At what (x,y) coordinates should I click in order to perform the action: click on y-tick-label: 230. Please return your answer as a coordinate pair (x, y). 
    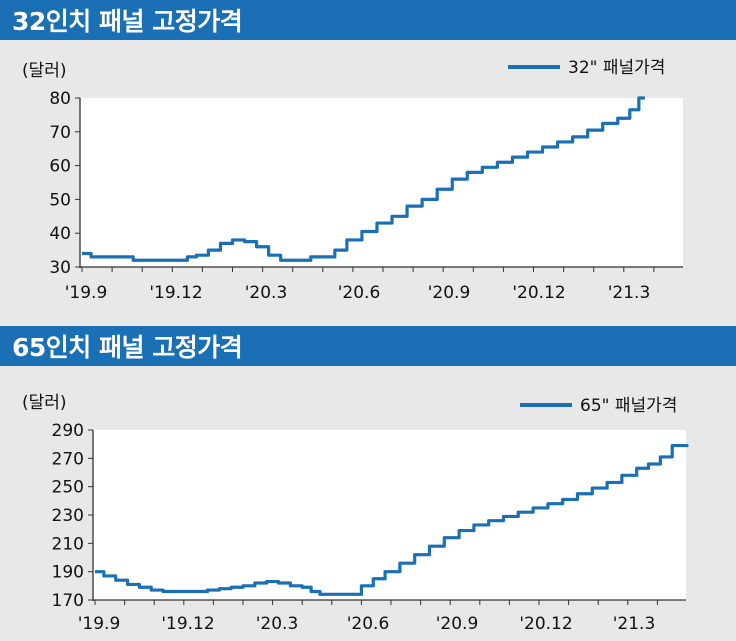
    Looking at the image, I should click on (68, 516).